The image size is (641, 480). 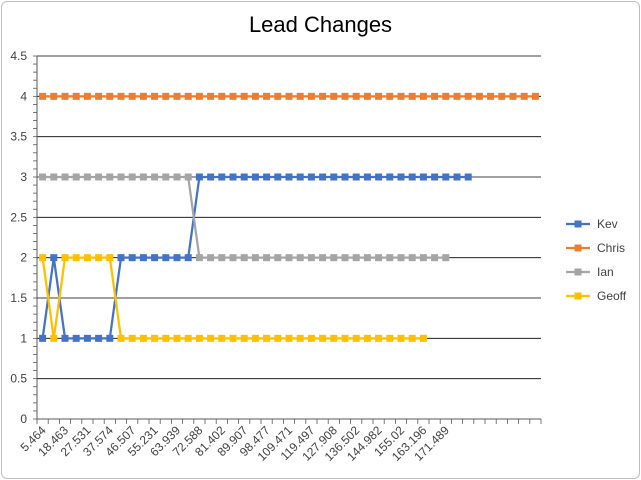 What do you see at coordinates (590, 272) in the screenshot?
I see `legend-item-ian: Ian` at bounding box center [590, 272].